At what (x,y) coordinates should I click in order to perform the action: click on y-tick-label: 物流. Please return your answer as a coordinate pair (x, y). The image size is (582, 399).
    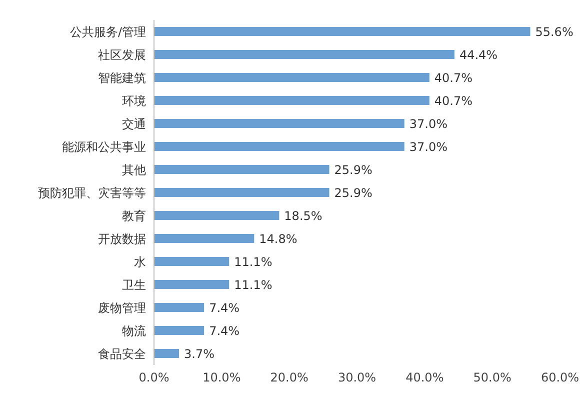
    Looking at the image, I should click on (134, 331).